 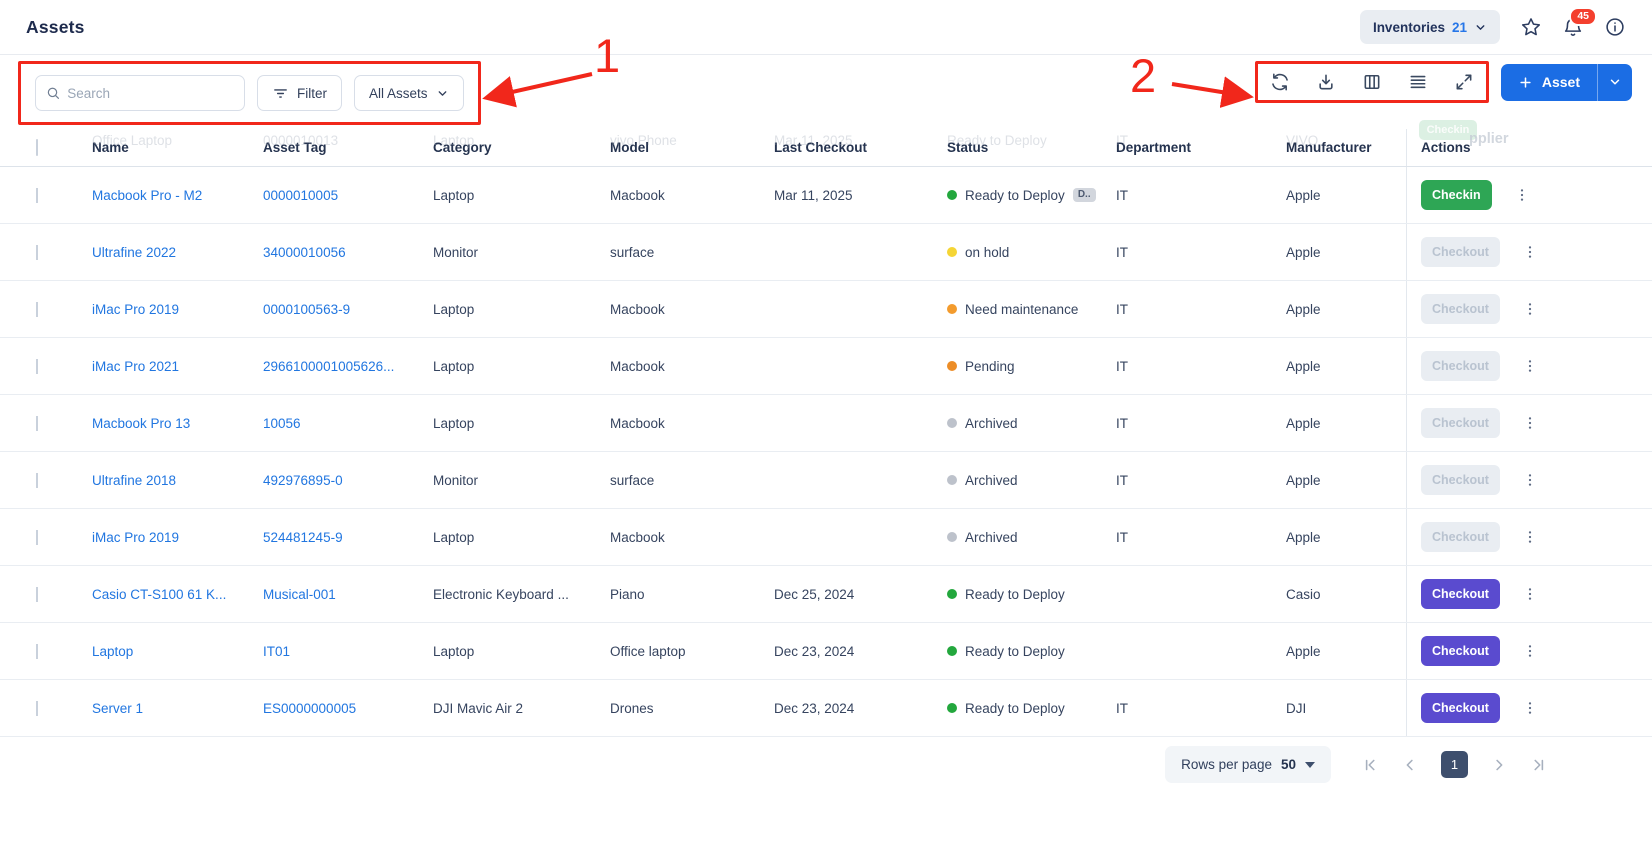 I want to click on export-icon, so click(x=1326, y=82).